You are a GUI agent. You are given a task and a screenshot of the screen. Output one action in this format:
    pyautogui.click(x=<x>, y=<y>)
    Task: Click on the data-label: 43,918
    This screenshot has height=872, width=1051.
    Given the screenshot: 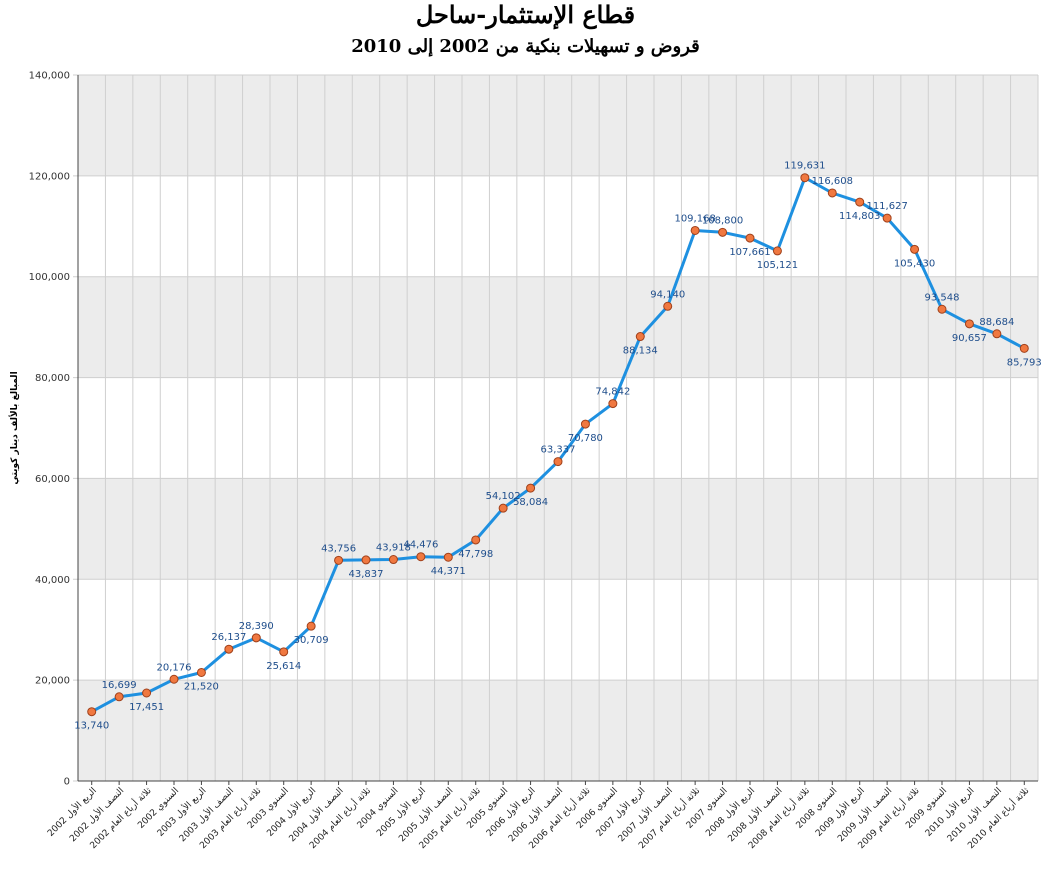 What is the action you would take?
    pyautogui.click(x=393, y=548)
    